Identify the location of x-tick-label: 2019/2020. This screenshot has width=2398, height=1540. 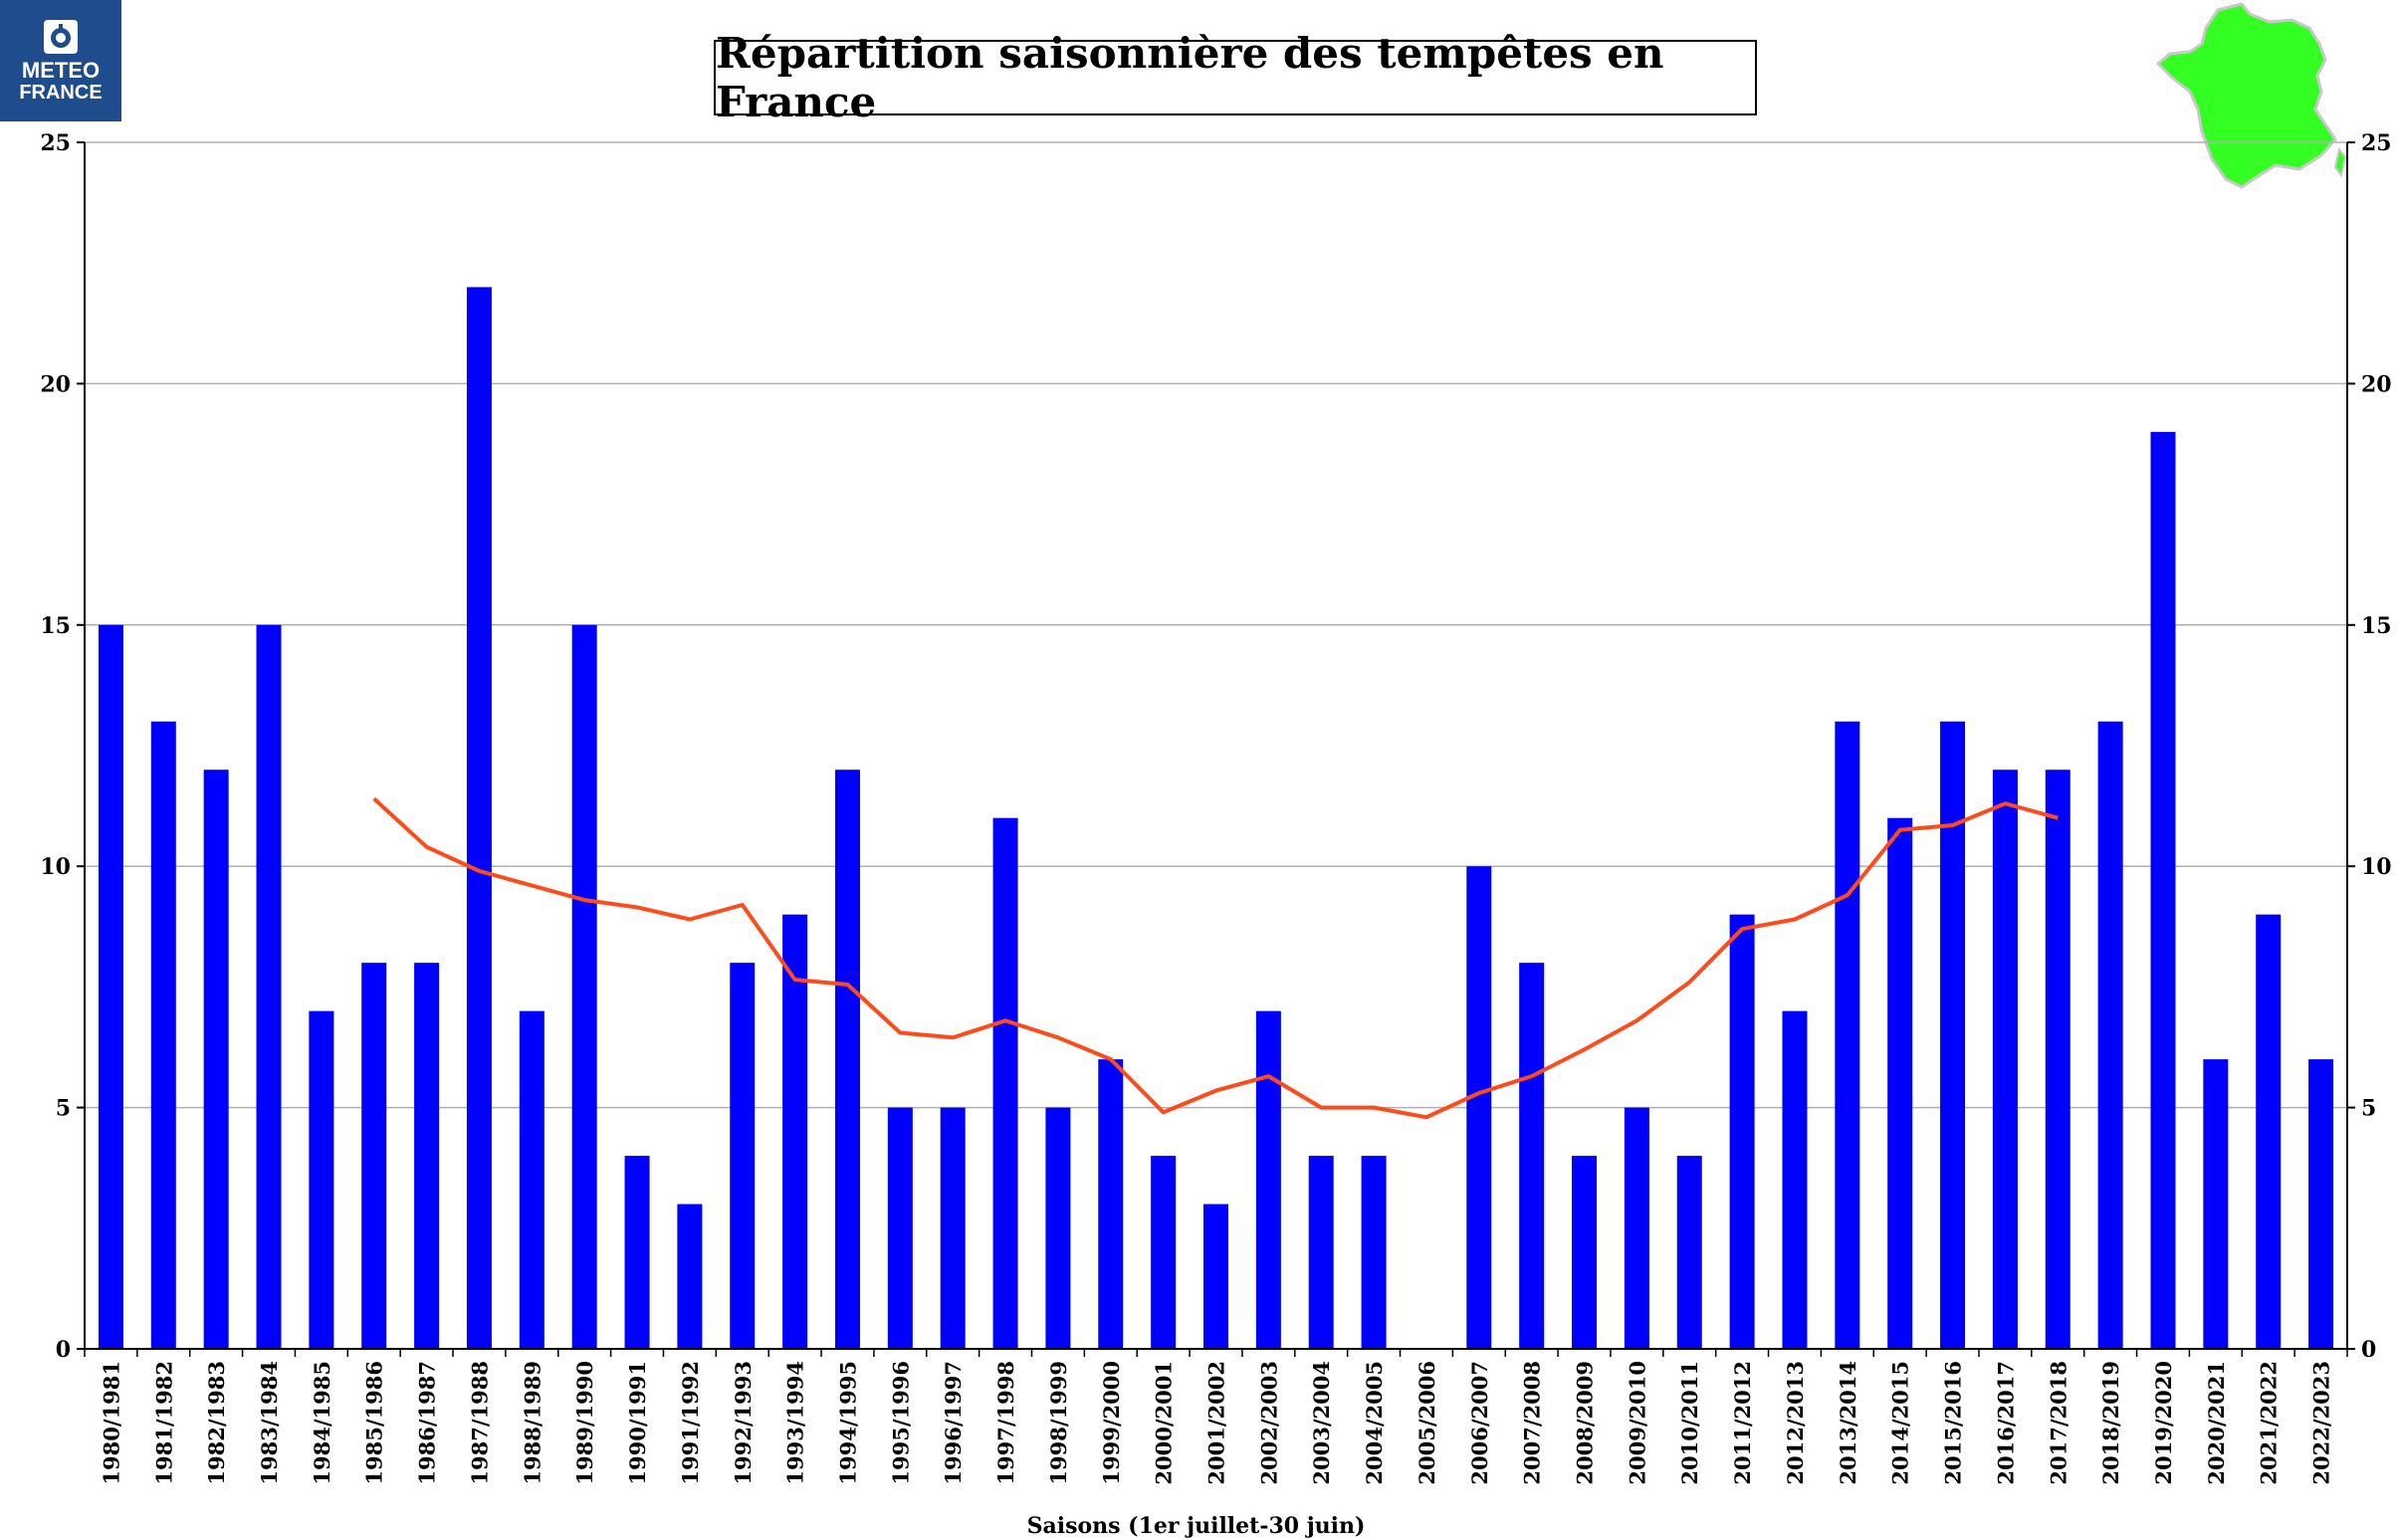
(2163, 1423).